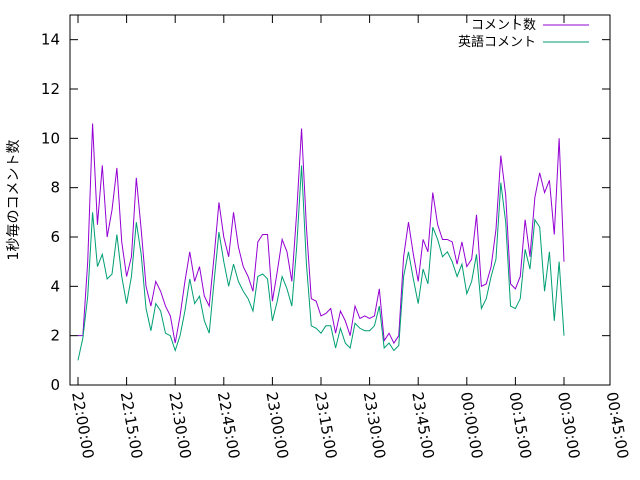 Image resolution: width=640 pixels, height=480 pixels. Describe the element at coordinates (50, 40) in the screenshot. I see `y-tick-label: 14` at that location.